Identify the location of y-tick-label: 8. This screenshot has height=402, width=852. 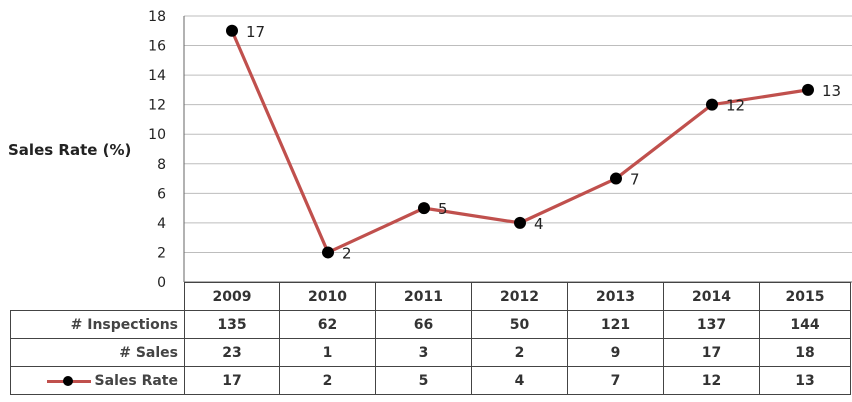
(161, 165).